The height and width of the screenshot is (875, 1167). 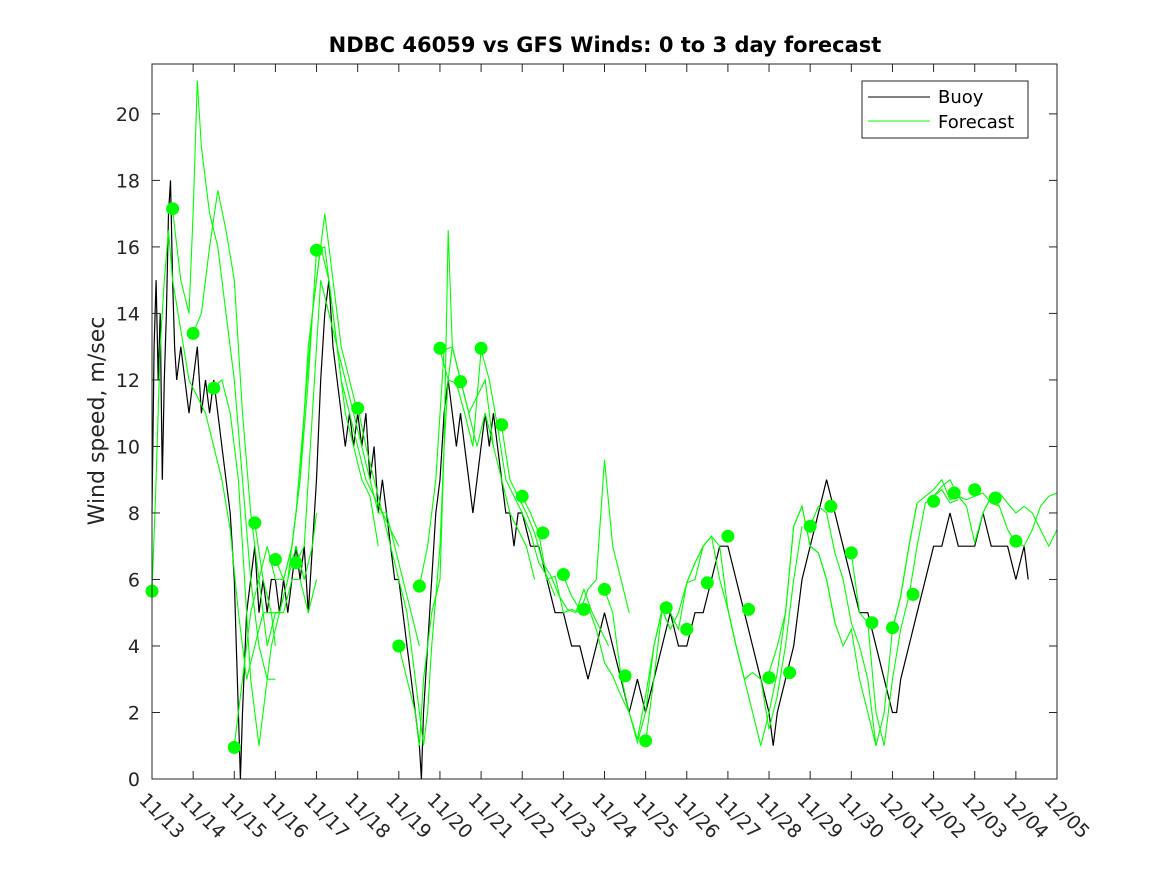 What do you see at coordinates (128, 115) in the screenshot?
I see `y-tick-label: 20` at bounding box center [128, 115].